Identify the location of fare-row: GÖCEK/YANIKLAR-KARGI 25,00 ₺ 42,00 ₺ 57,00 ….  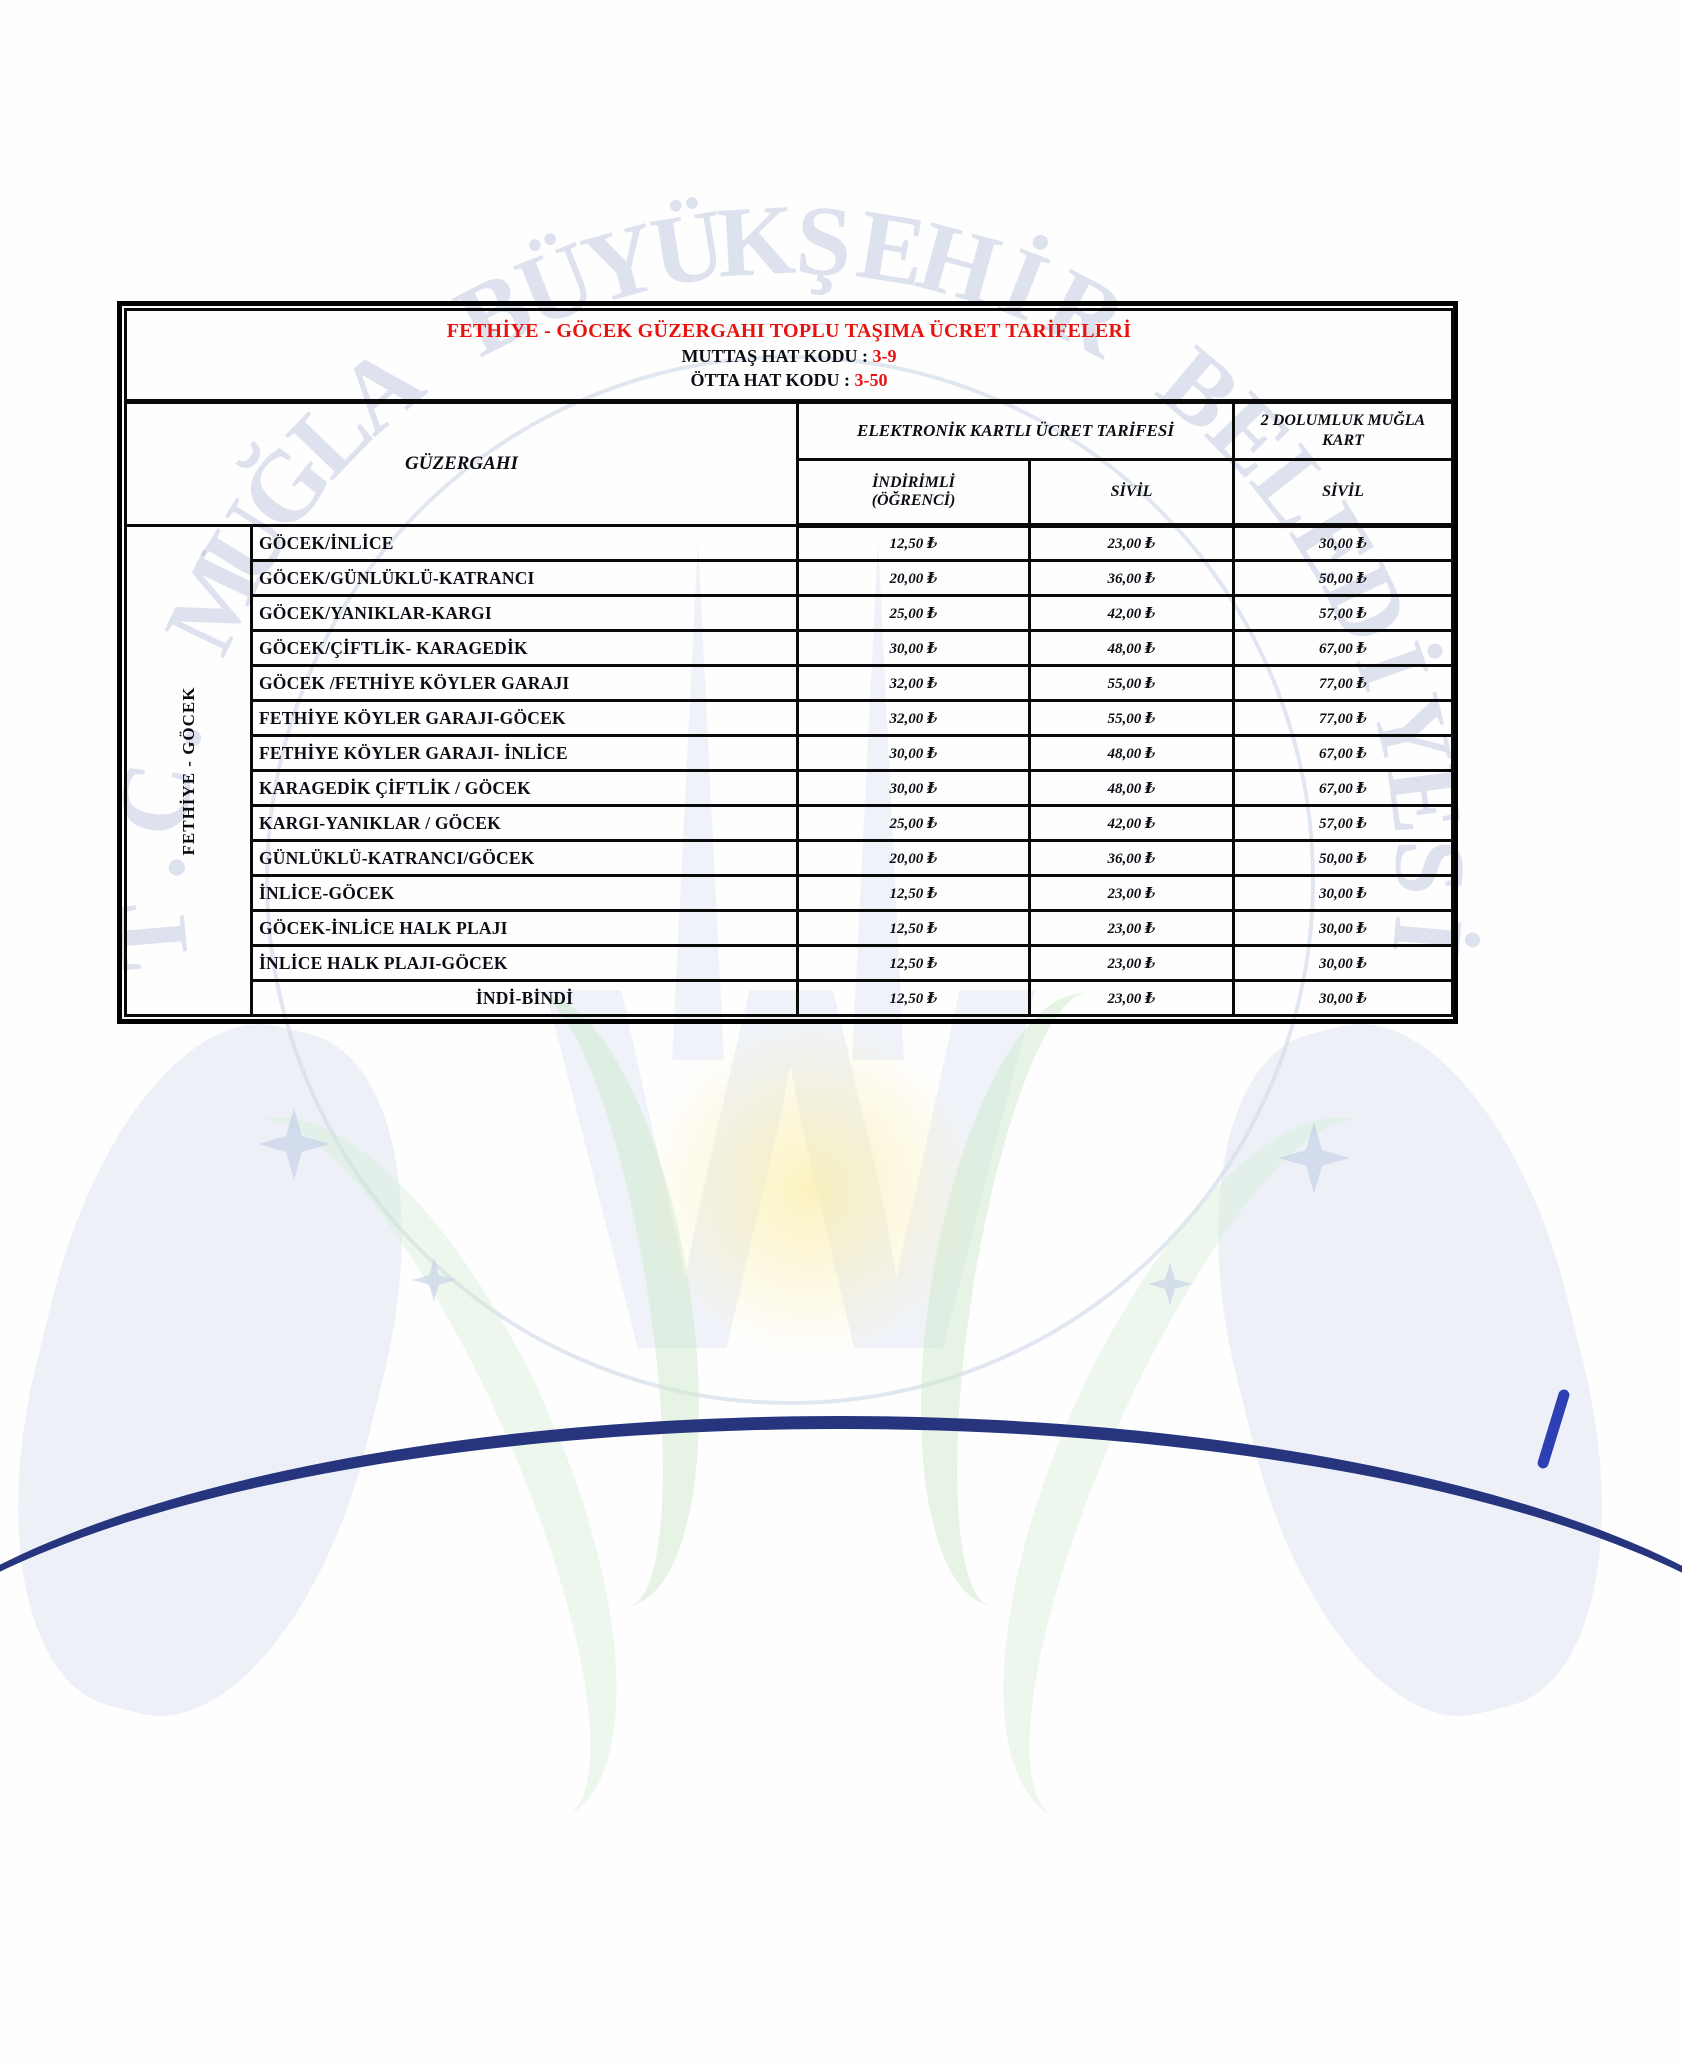
(790, 613).